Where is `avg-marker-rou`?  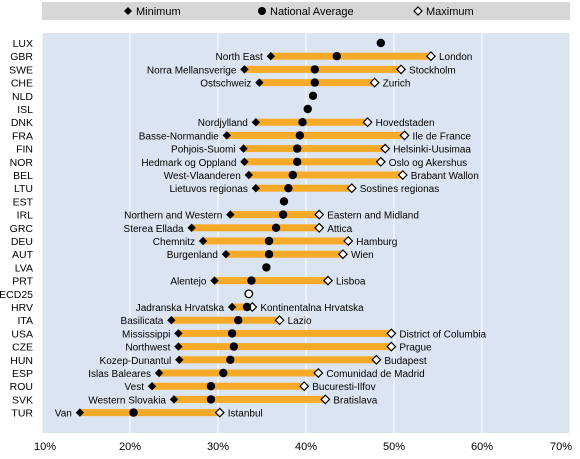
avg-marker-rou is located at coordinates (211, 386).